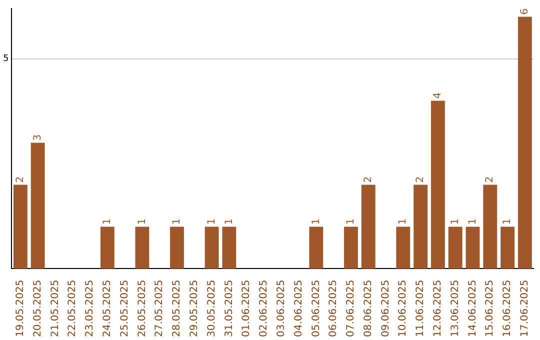  What do you see at coordinates (177, 309) in the screenshot?
I see `x-tick-label: 28.05.2025` at bounding box center [177, 309].